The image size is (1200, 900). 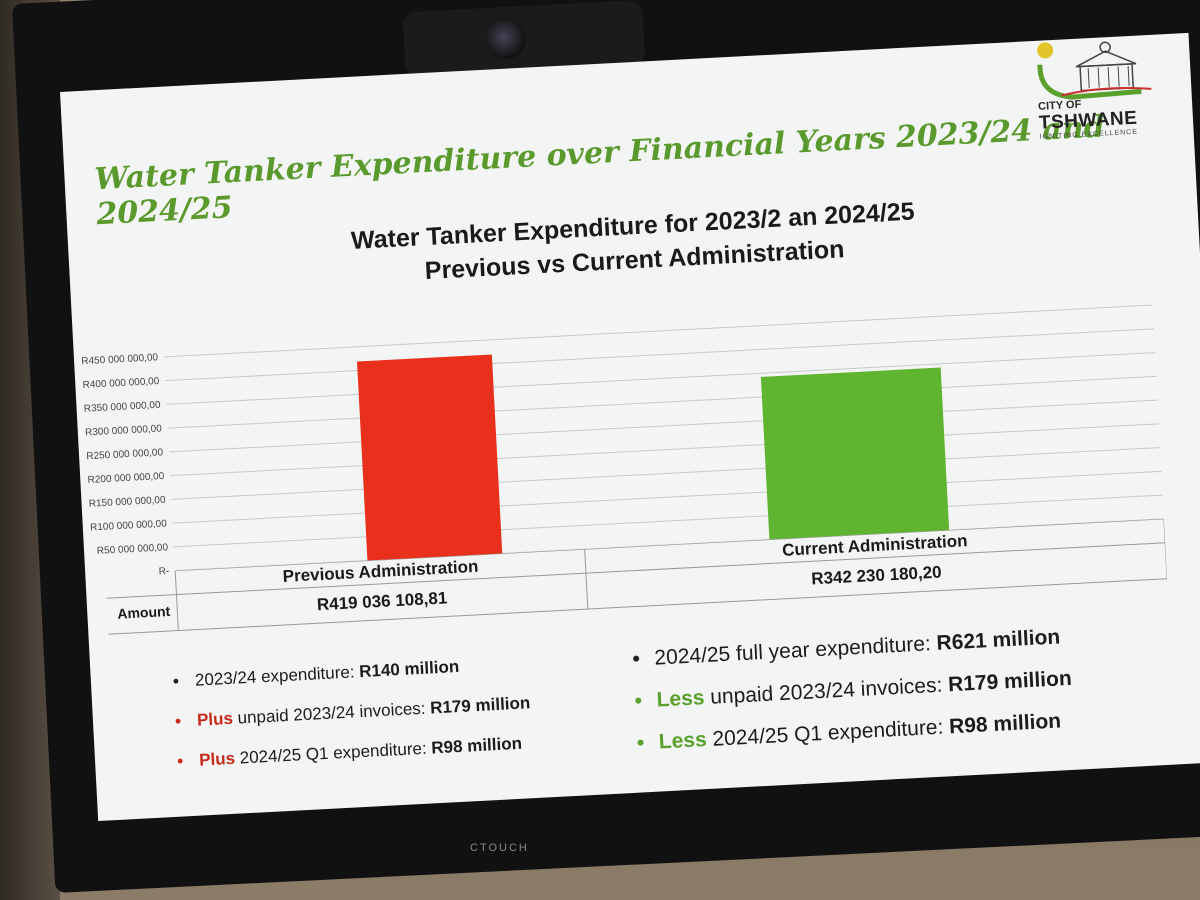 What do you see at coordinates (133, 549) in the screenshot?
I see `y-tick-label: R50 000 000,00` at bounding box center [133, 549].